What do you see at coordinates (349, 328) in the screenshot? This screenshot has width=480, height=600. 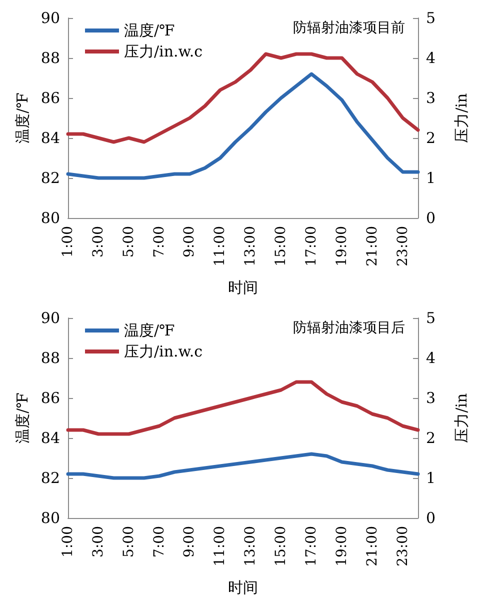 I see `chart-title: 防辐射油漆项目后` at bounding box center [349, 328].